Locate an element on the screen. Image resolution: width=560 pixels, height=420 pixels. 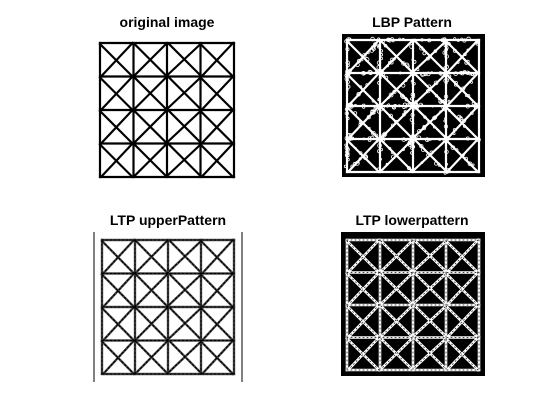
panel-lbp-pattern: LBP Pattern is located at coordinates (412, 96).